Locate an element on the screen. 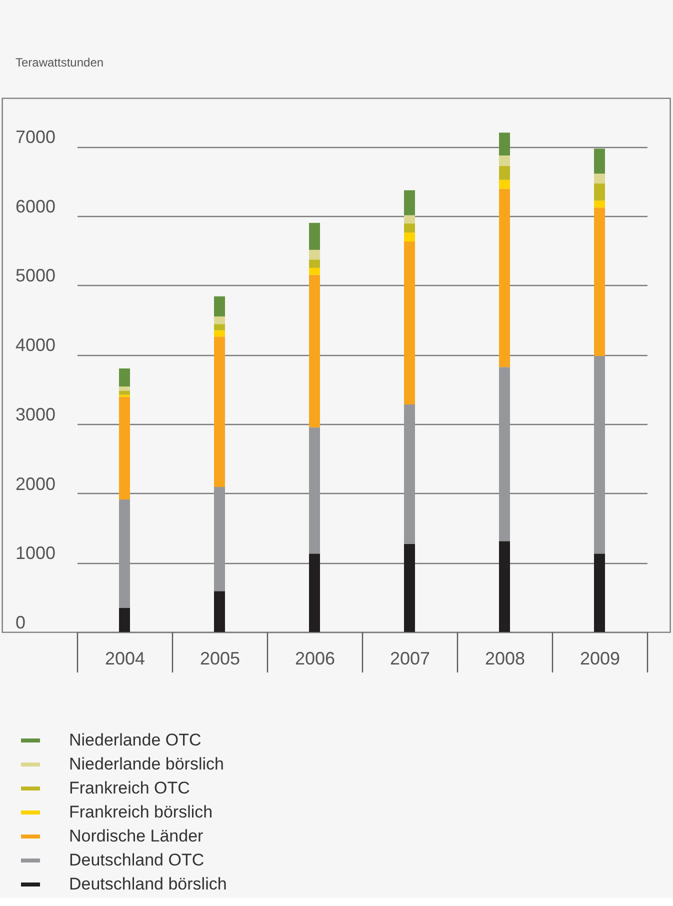  y-tick-label: 3000 is located at coordinates (36, 414).